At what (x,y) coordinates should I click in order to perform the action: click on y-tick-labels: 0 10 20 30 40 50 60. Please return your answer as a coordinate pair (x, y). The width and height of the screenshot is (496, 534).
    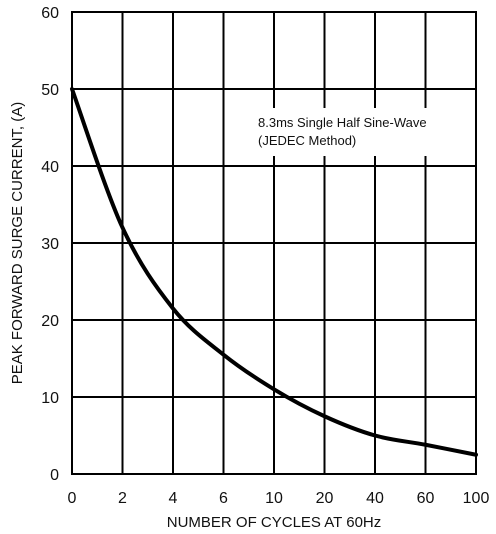
    Looking at the image, I should click on (50, 244).